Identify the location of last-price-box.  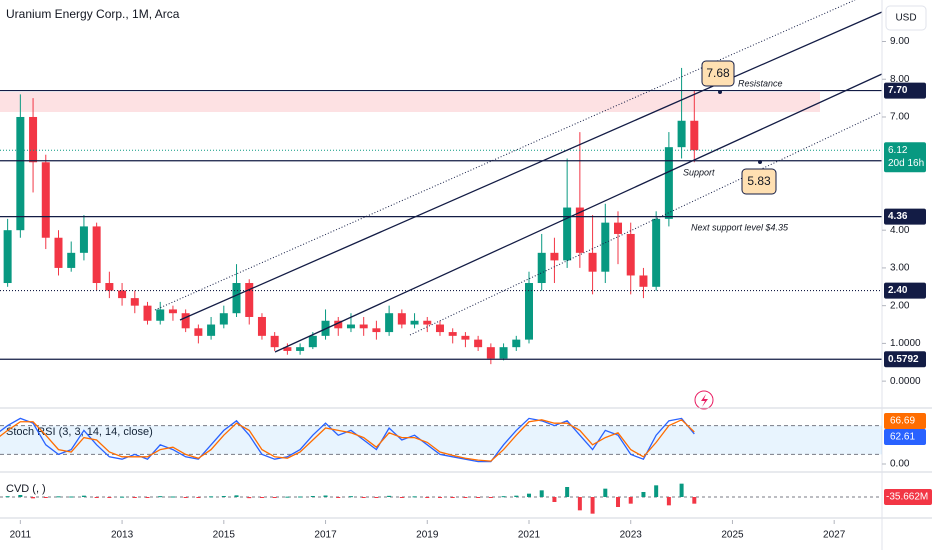
(905, 157).